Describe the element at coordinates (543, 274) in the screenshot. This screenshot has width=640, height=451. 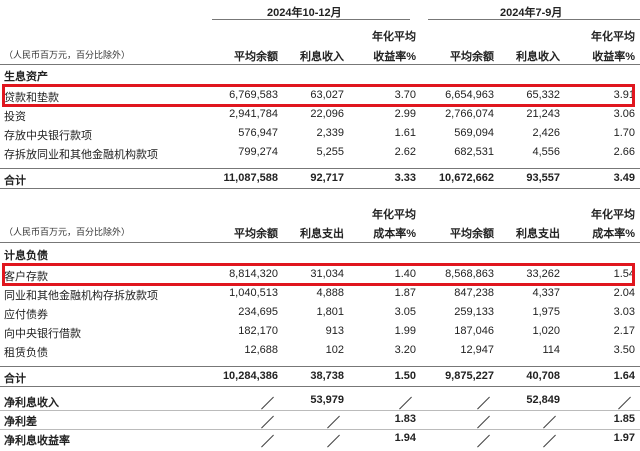
I see `cell-interest-q3: 33,262` at that location.